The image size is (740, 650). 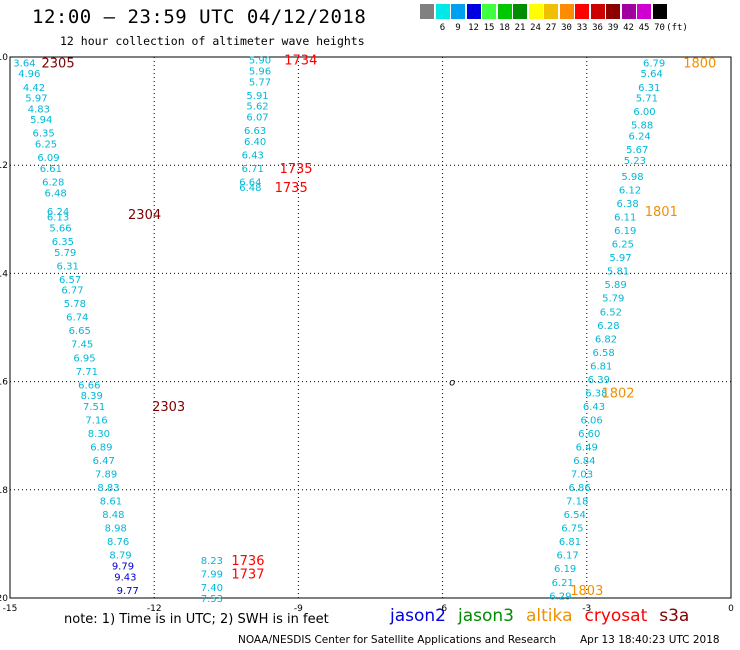 I want to click on swh-value: 7.45, so click(x=82, y=345).